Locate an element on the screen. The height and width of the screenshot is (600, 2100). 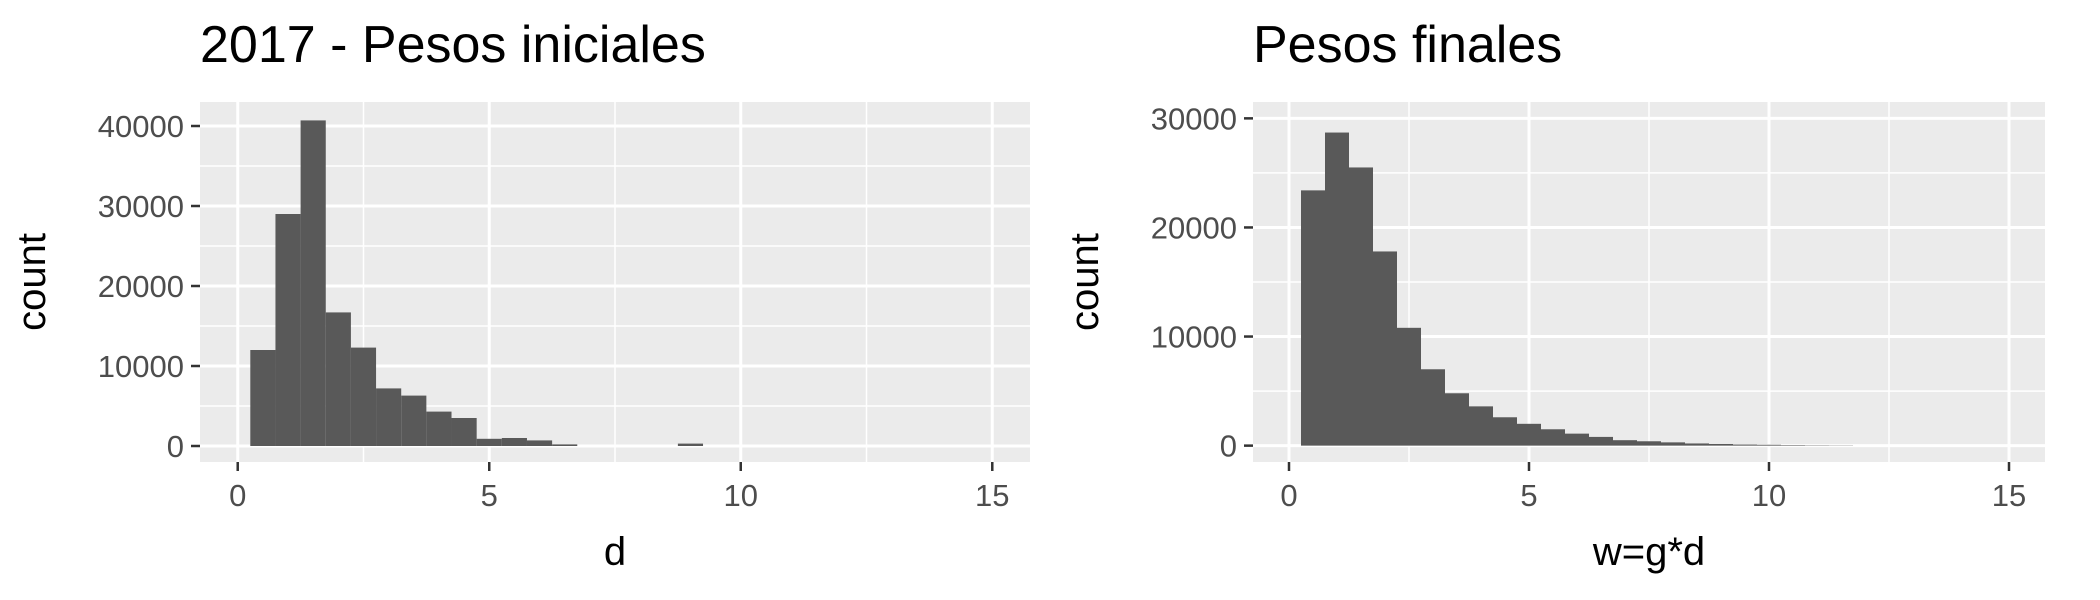
bars-initial-weights is located at coordinates (477, 283).